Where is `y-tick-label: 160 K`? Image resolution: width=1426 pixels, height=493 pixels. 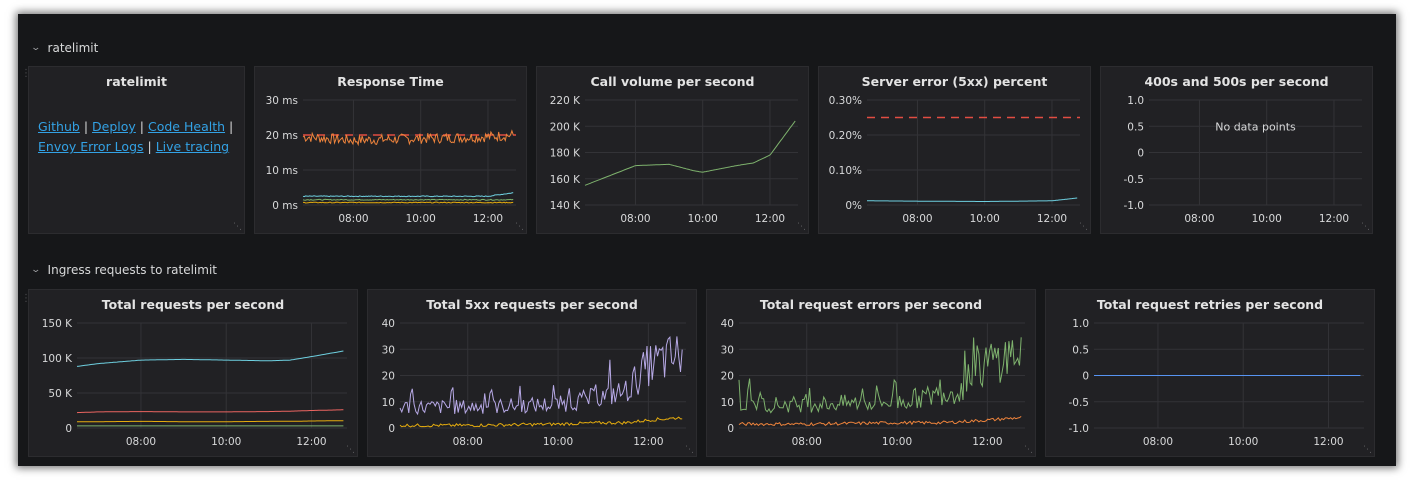
y-tick-label: 160 K is located at coordinates (565, 180).